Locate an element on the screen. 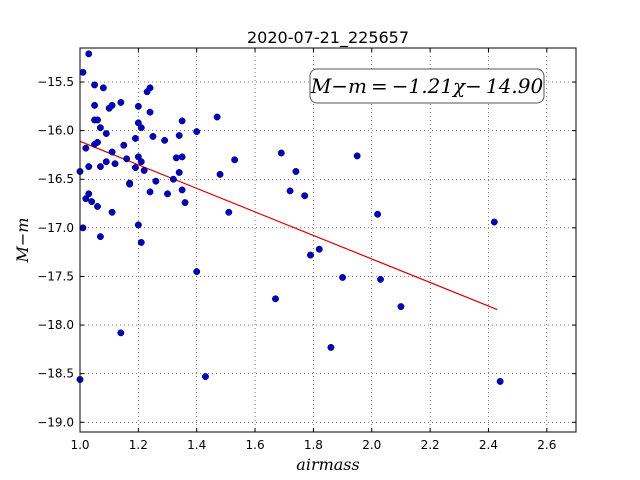  y-tick-label: −16.5 is located at coordinates (55, 179).